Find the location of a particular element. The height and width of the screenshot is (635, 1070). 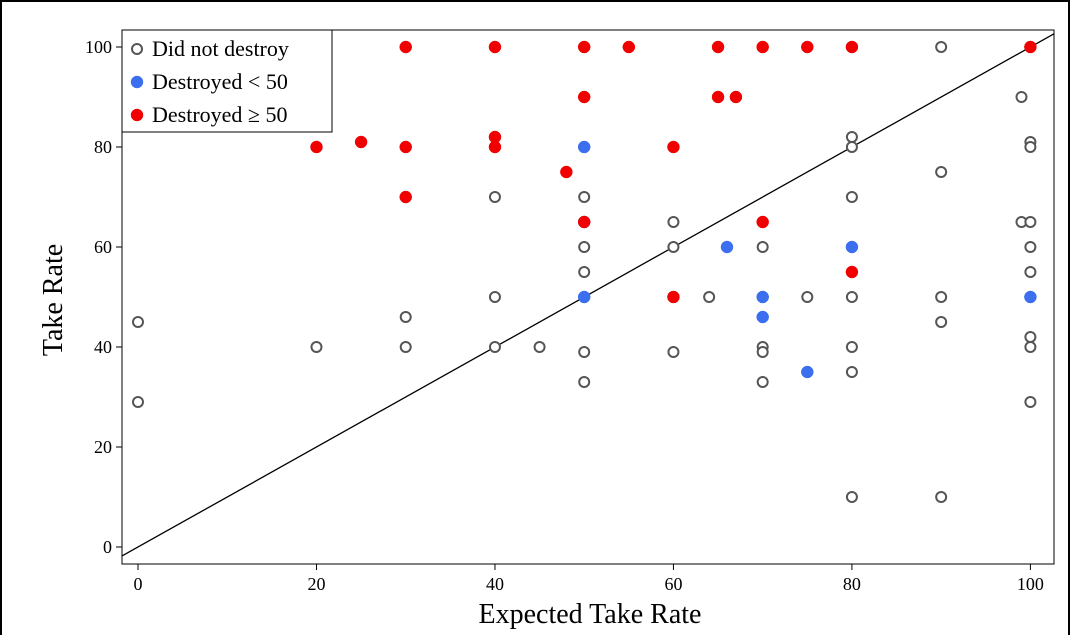

x-axis-title: Expected Take Rate is located at coordinates (590, 614).